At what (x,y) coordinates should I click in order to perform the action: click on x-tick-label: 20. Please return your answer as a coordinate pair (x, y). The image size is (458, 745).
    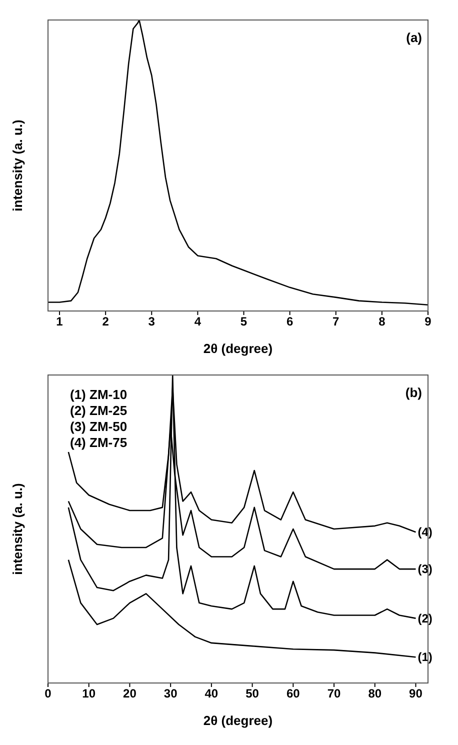
    Looking at the image, I should click on (130, 693).